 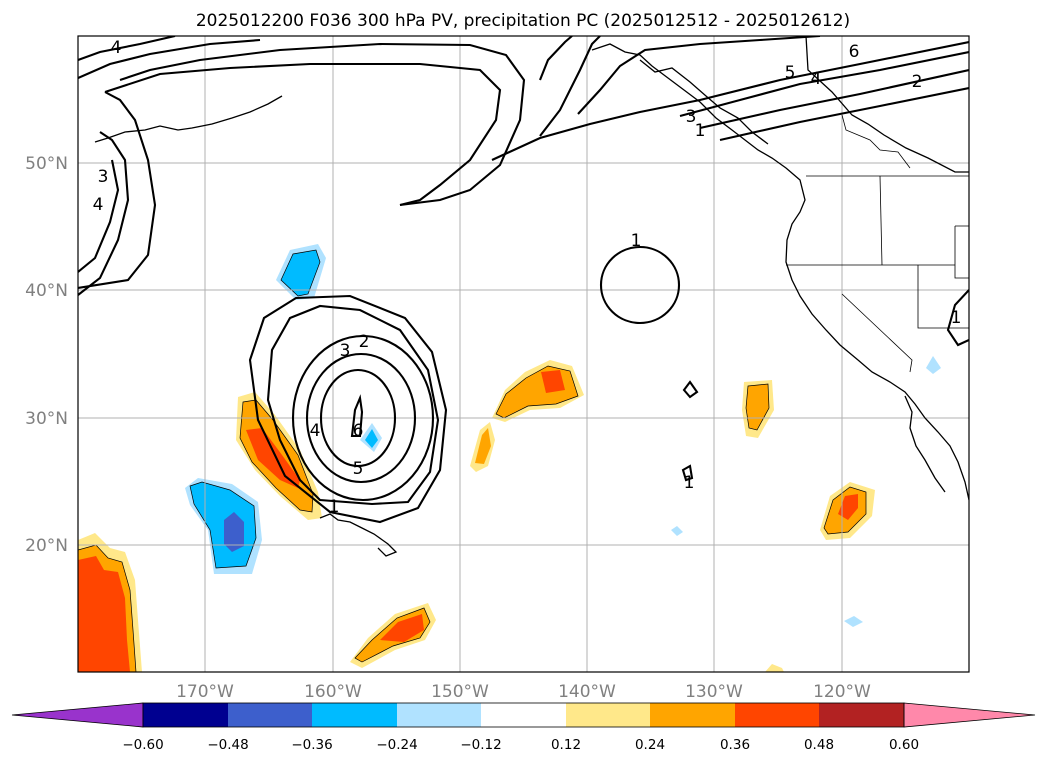 I want to click on longitude-labels: 170°W 160°W 150°W 140°W 130°W 120°W, so click(x=523, y=692).